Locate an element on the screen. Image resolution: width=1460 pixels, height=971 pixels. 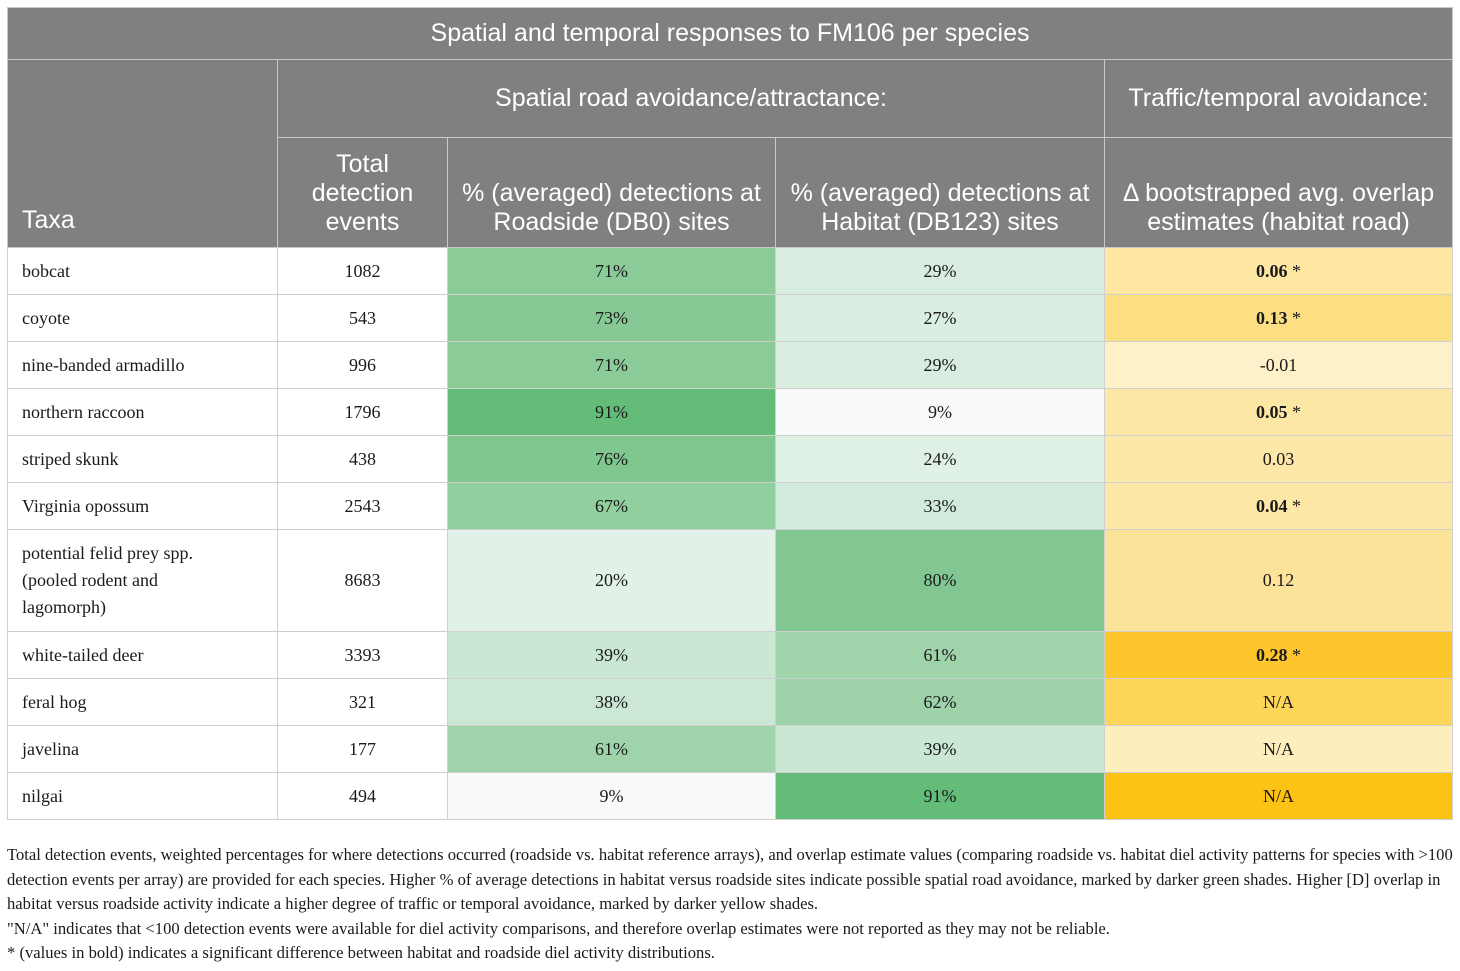
table-row: striped skunk 438 76% 24% 0.03 is located at coordinates (730, 459).